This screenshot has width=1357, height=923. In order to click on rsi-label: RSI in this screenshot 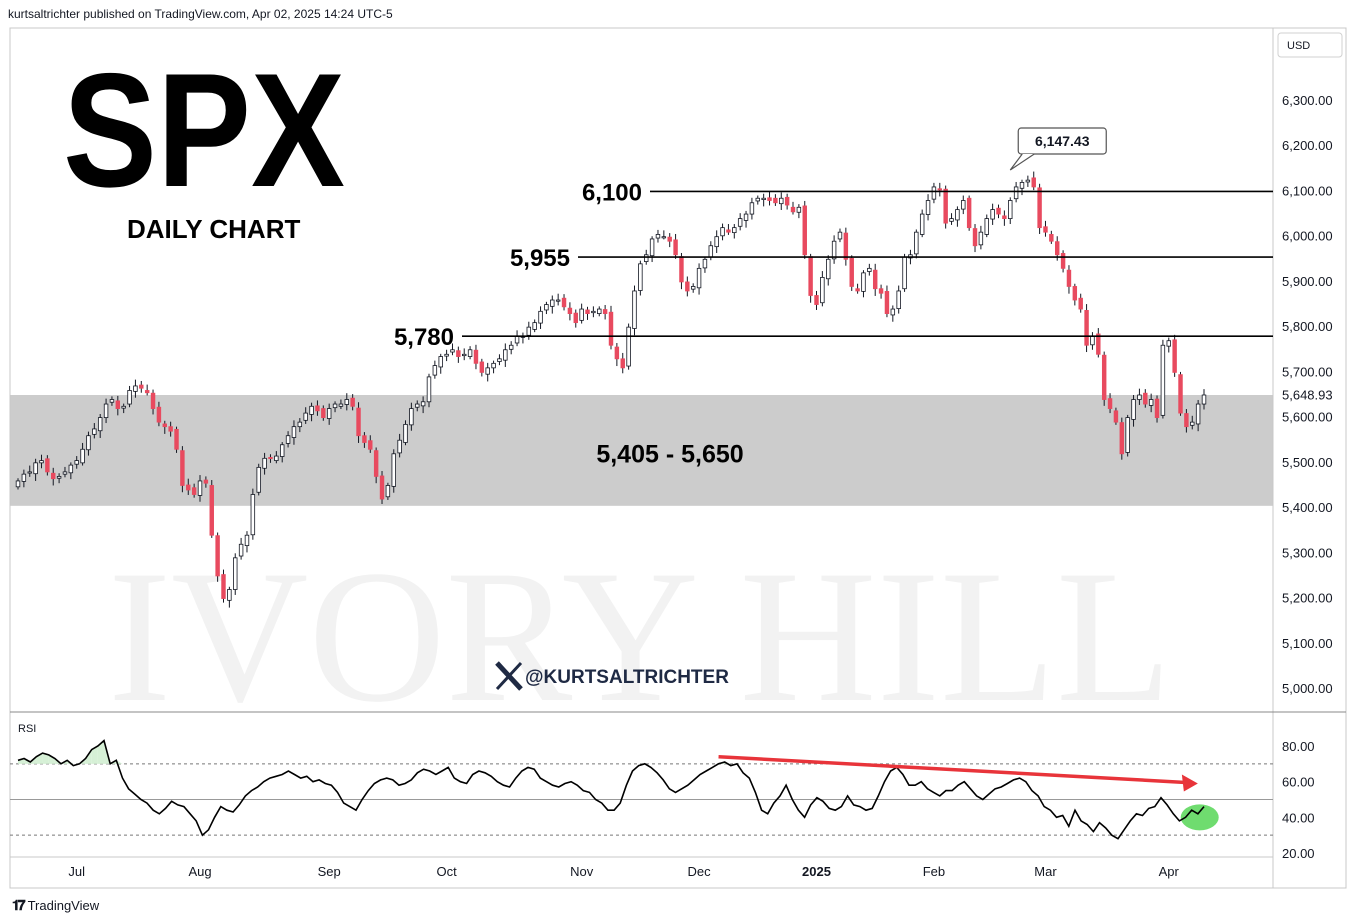, I will do `click(27, 729)`.